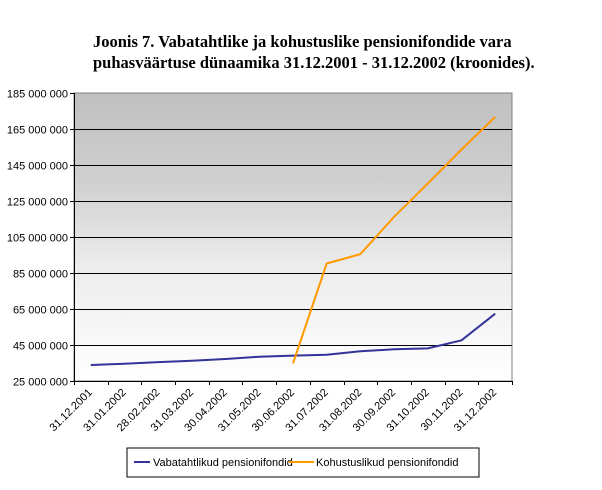 This screenshot has height=490, width=602. What do you see at coordinates (37, 131) in the screenshot?
I see `y-tick-label: 165 000 000` at bounding box center [37, 131].